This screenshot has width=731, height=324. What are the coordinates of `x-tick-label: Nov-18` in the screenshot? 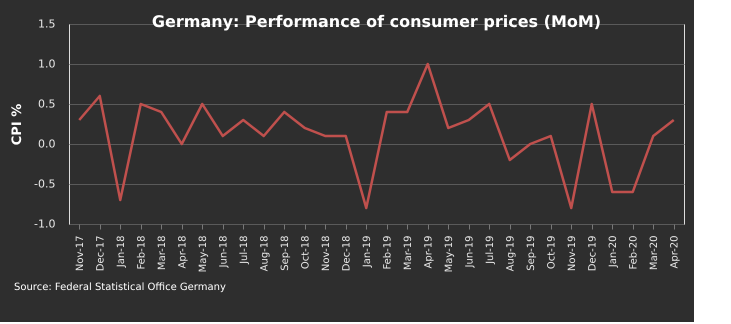 It's located at (326, 254).